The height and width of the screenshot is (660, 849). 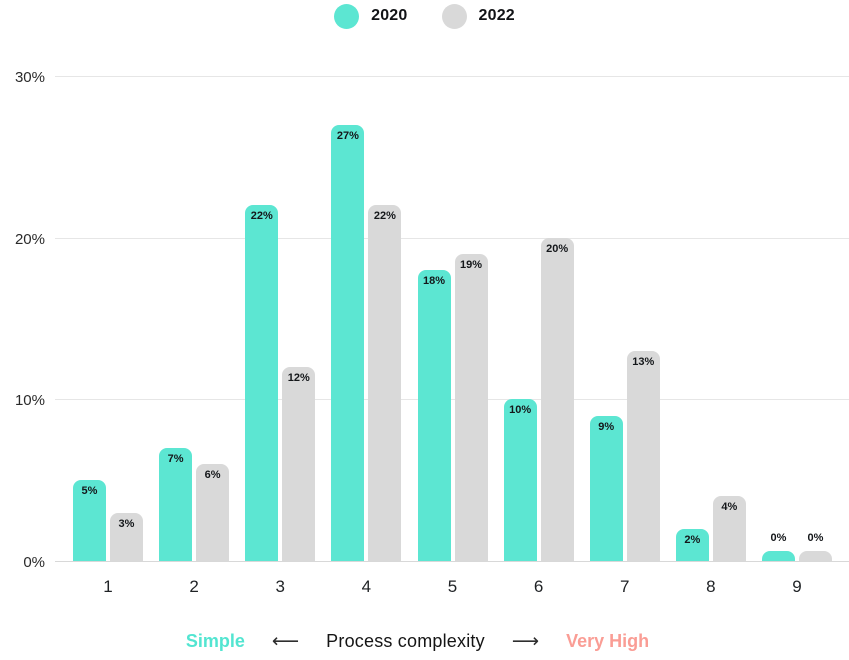 What do you see at coordinates (34, 562) in the screenshot?
I see `y-axis-tick-label: 0%` at bounding box center [34, 562].